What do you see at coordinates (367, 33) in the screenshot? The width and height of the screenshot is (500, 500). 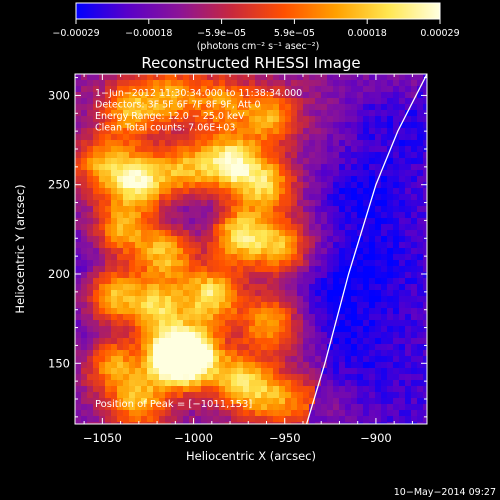 I see `colorbar-tick-label: 0.00018` at bounding box center [367, 33].